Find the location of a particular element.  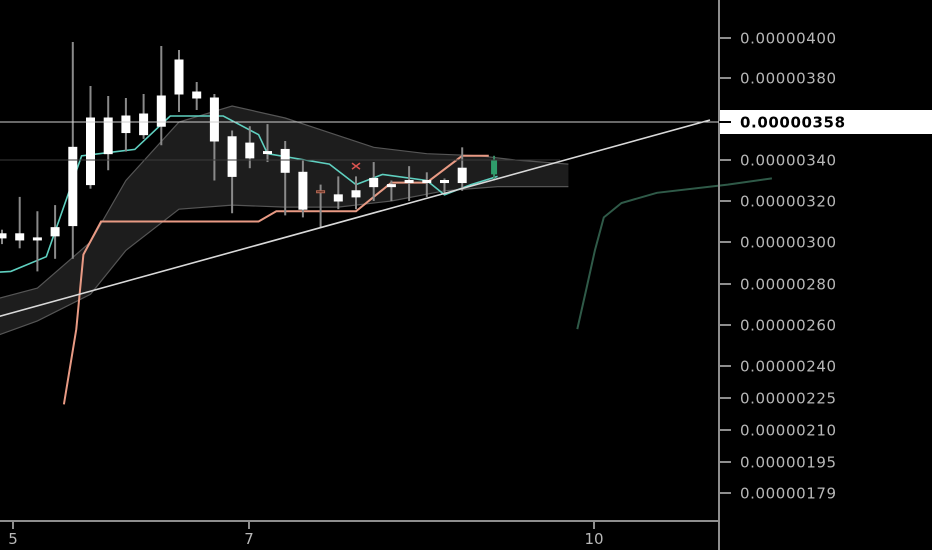

price-tag-box is located at coordinates (826, 122).